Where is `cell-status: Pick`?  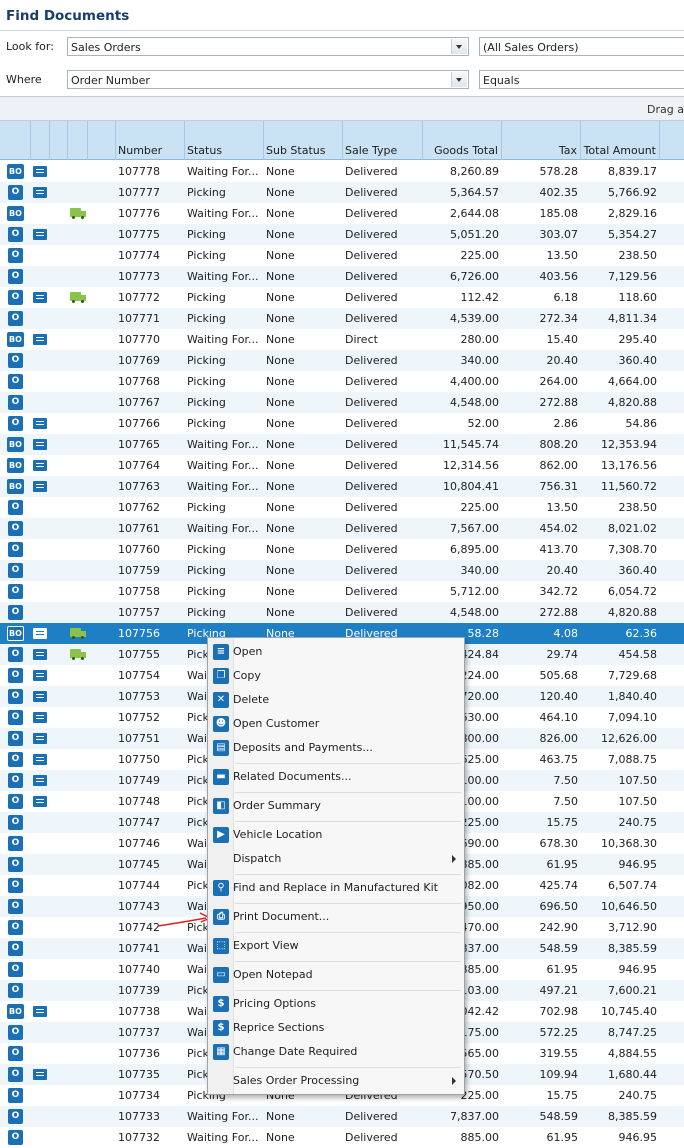
cell-status: Pick is located at coordinates (198, 780).